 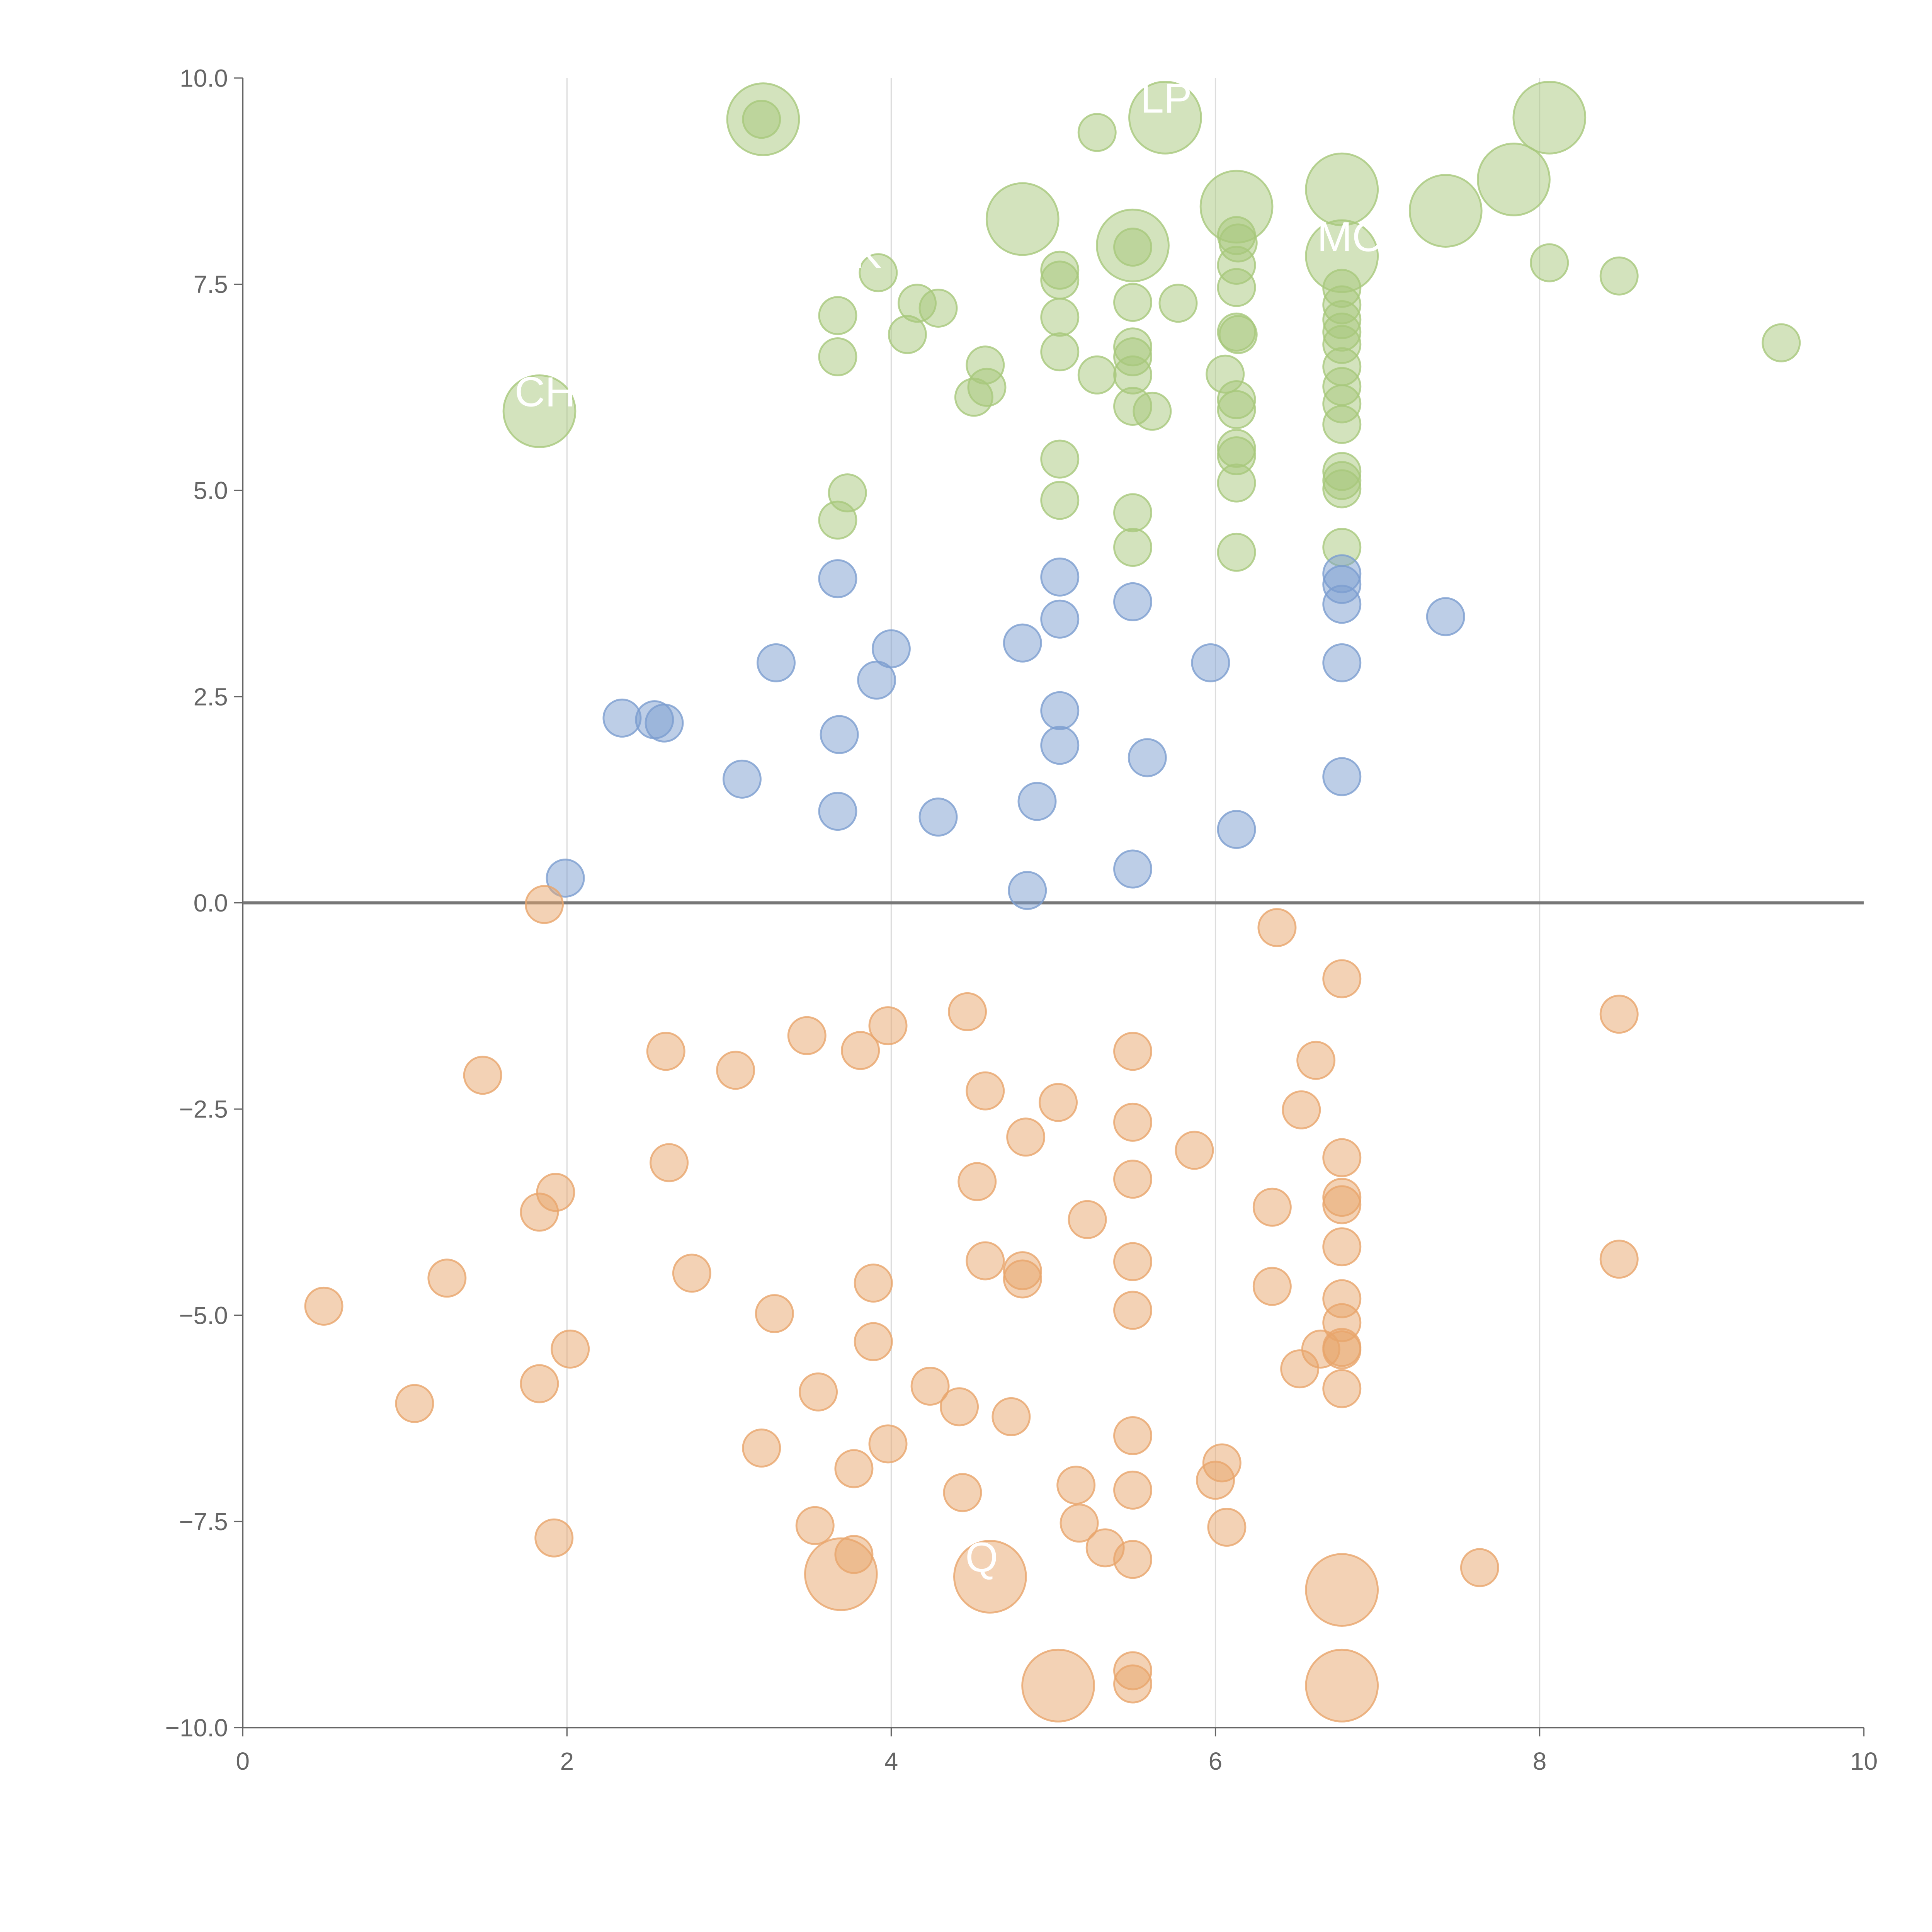 I want to click on x-tick-label: 8, so click(x=1540, y=1761).